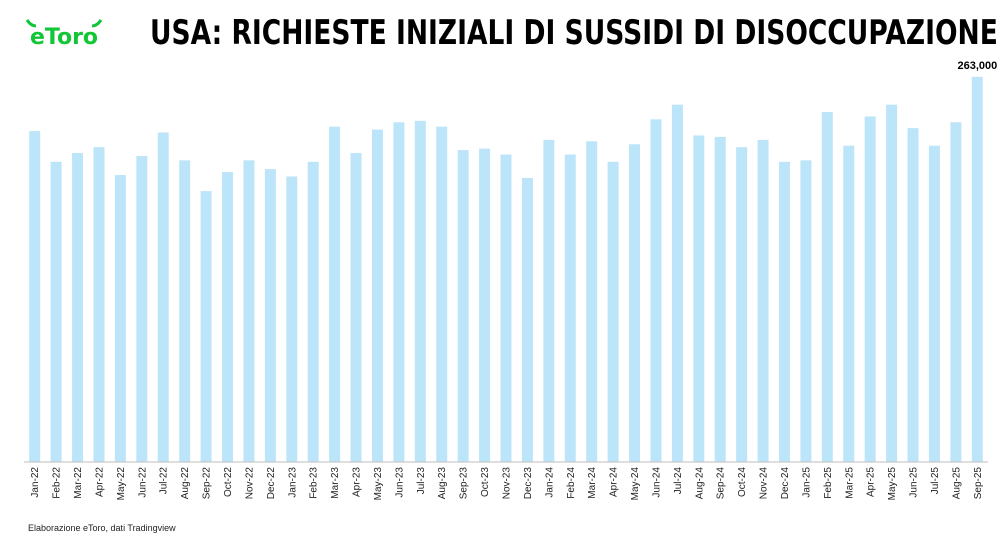  What do you see at coordinates (914, 482) in the screenshot?
I see `x-tick-label: Jun-25` at bounding box center [914, 482].